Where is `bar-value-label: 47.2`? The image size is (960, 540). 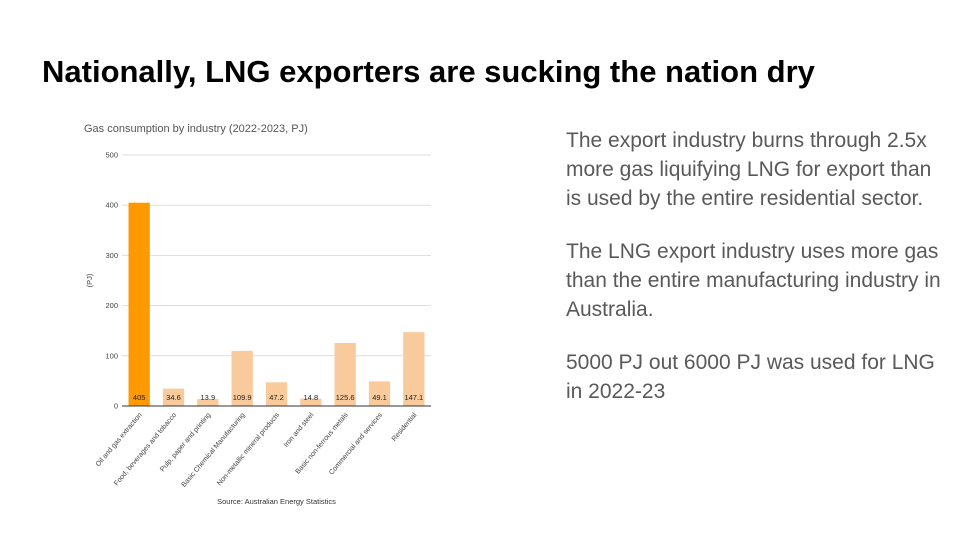 bar-value-label: 47.2 is located at coordinates (276, 397).